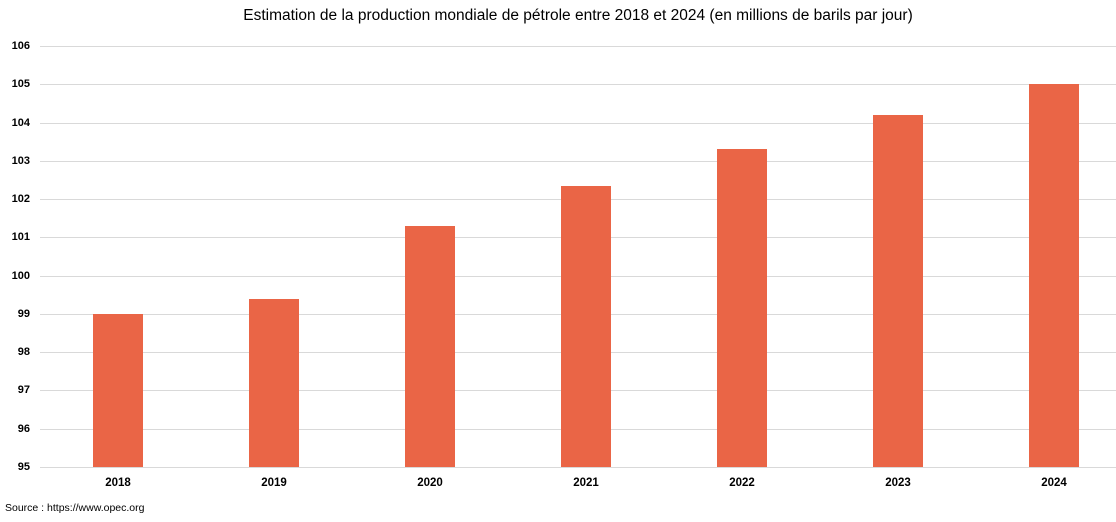  Describe the element at coordinates (274, 483) in the screenshot. I see `x-axis-label-2019: 2019` at that location.